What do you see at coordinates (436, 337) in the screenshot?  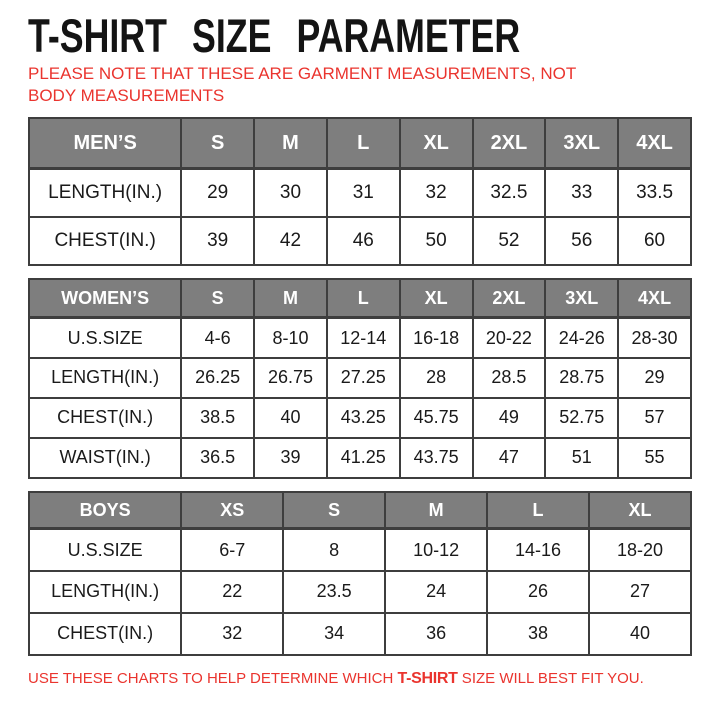 I see `value-cell: 16-18` at bounding box center [436, 337].